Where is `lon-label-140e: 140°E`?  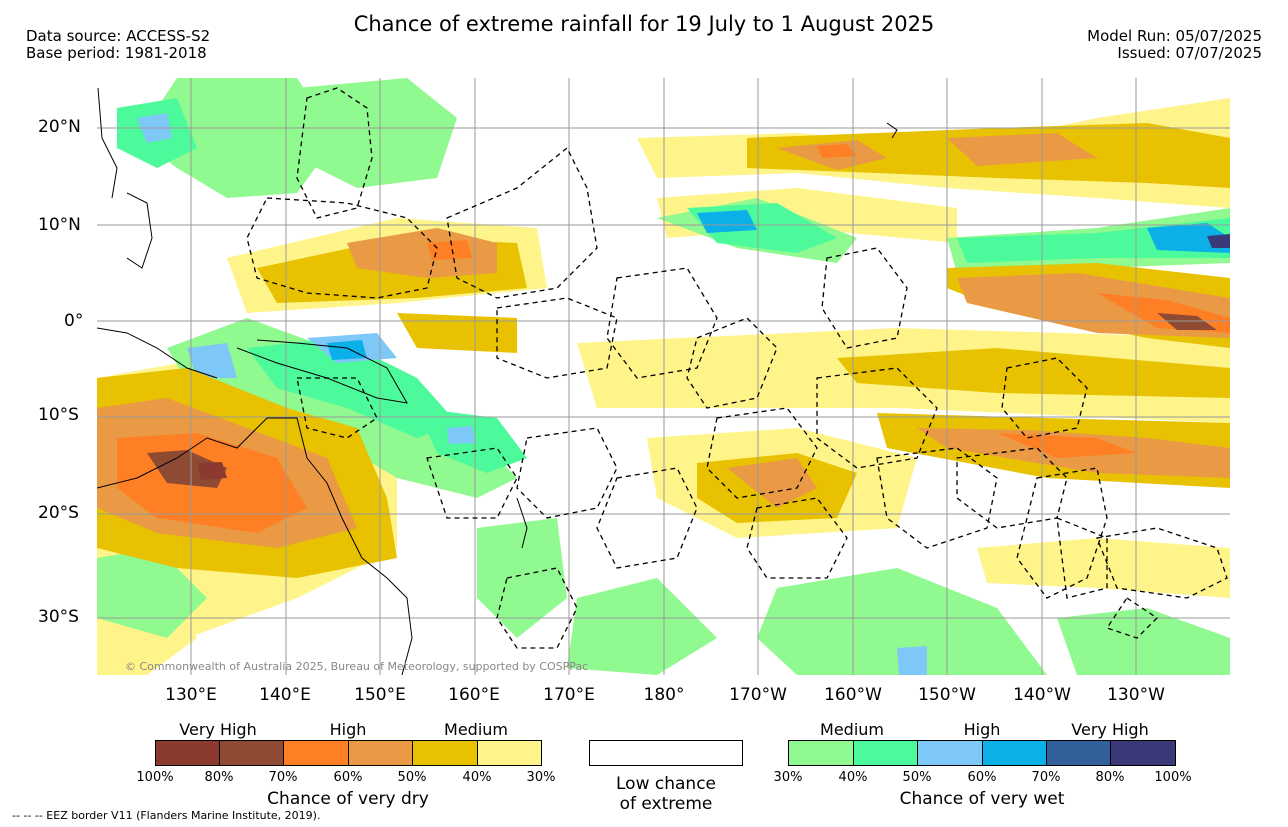 lon-label-140e: 140°E is located at coordinates (285, 695).